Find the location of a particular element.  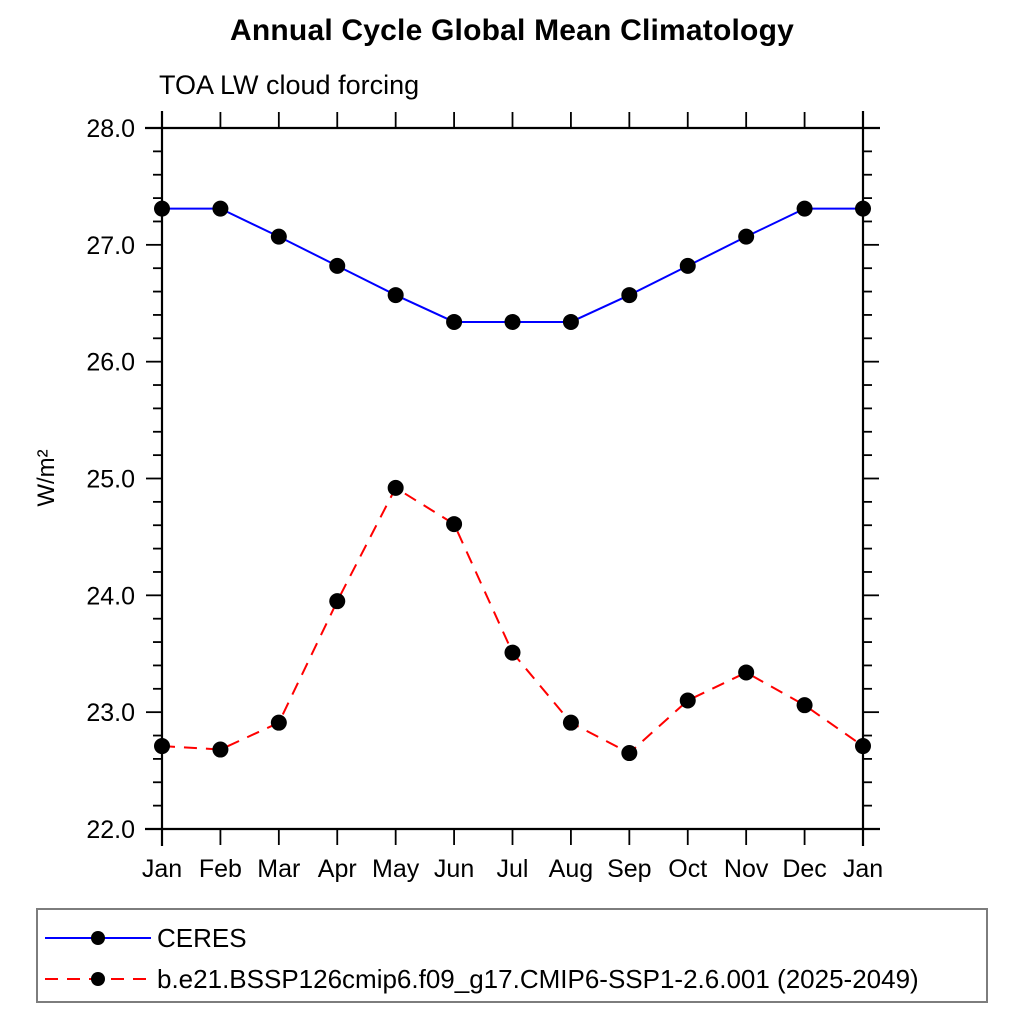

x-tick-label: Dec is located at coordinates (804, 869).